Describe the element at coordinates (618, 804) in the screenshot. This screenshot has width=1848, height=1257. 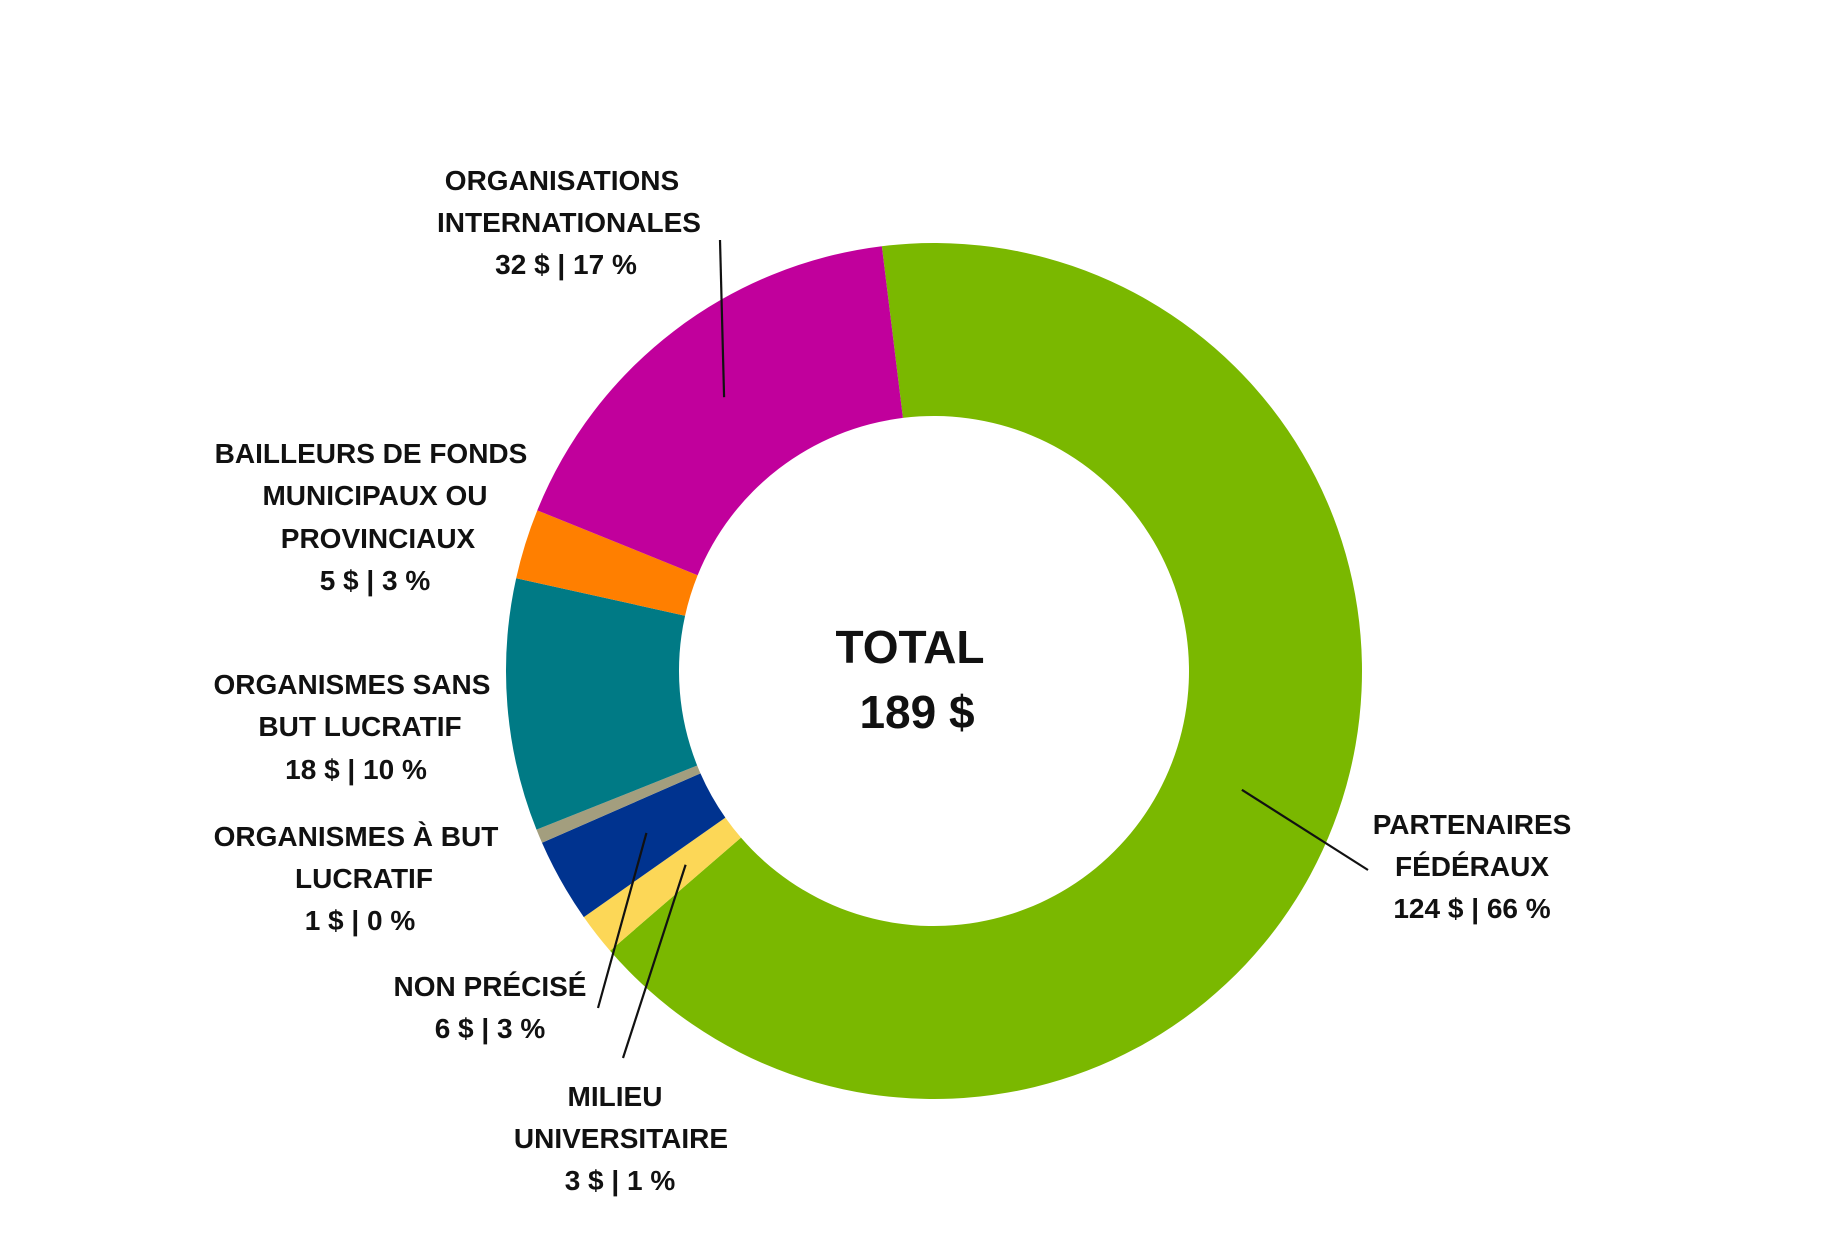
I see `donut-slice-forprofit` at that location.